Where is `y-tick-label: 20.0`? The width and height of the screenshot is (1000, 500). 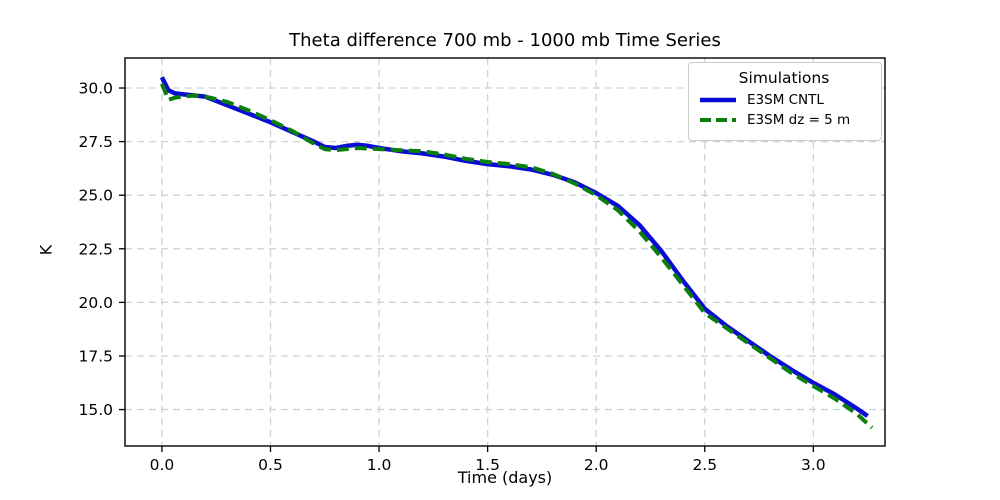 y-tick-label: 20.0 is located at coordinates (95, 303).